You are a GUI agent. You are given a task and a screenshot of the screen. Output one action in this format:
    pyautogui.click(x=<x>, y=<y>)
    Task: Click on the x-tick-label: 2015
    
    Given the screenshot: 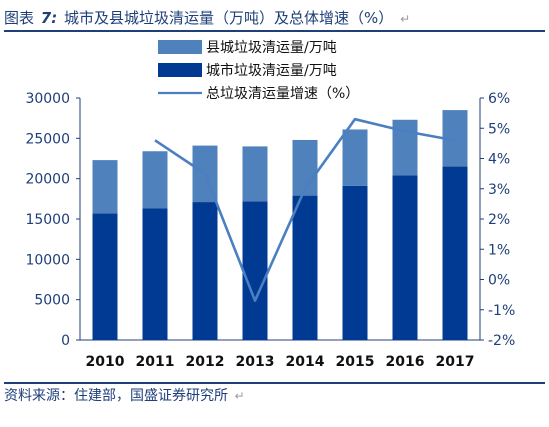 What is the action you would take?
    pyautogui.click(x=355, y=362)
    